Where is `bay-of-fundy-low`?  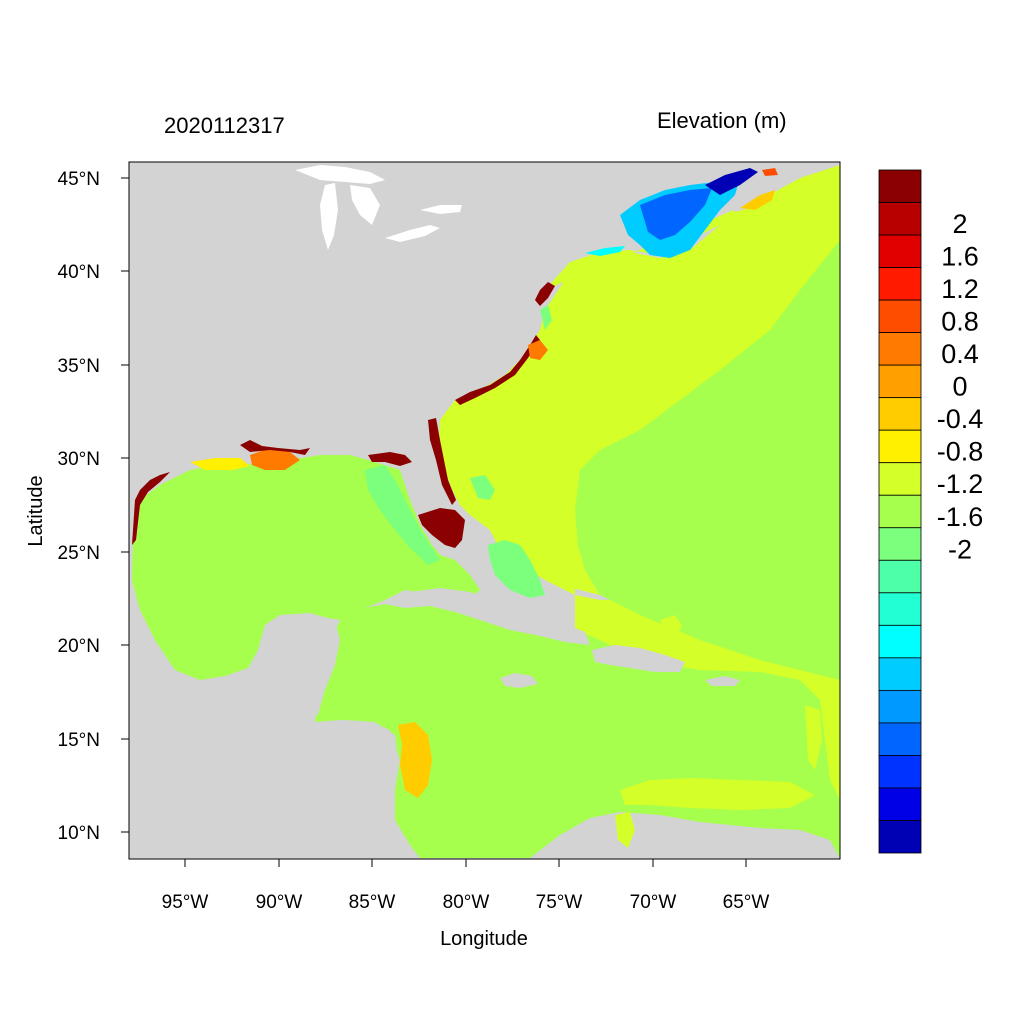
bay-of-fundy-low is located at coordinates (731, 181).